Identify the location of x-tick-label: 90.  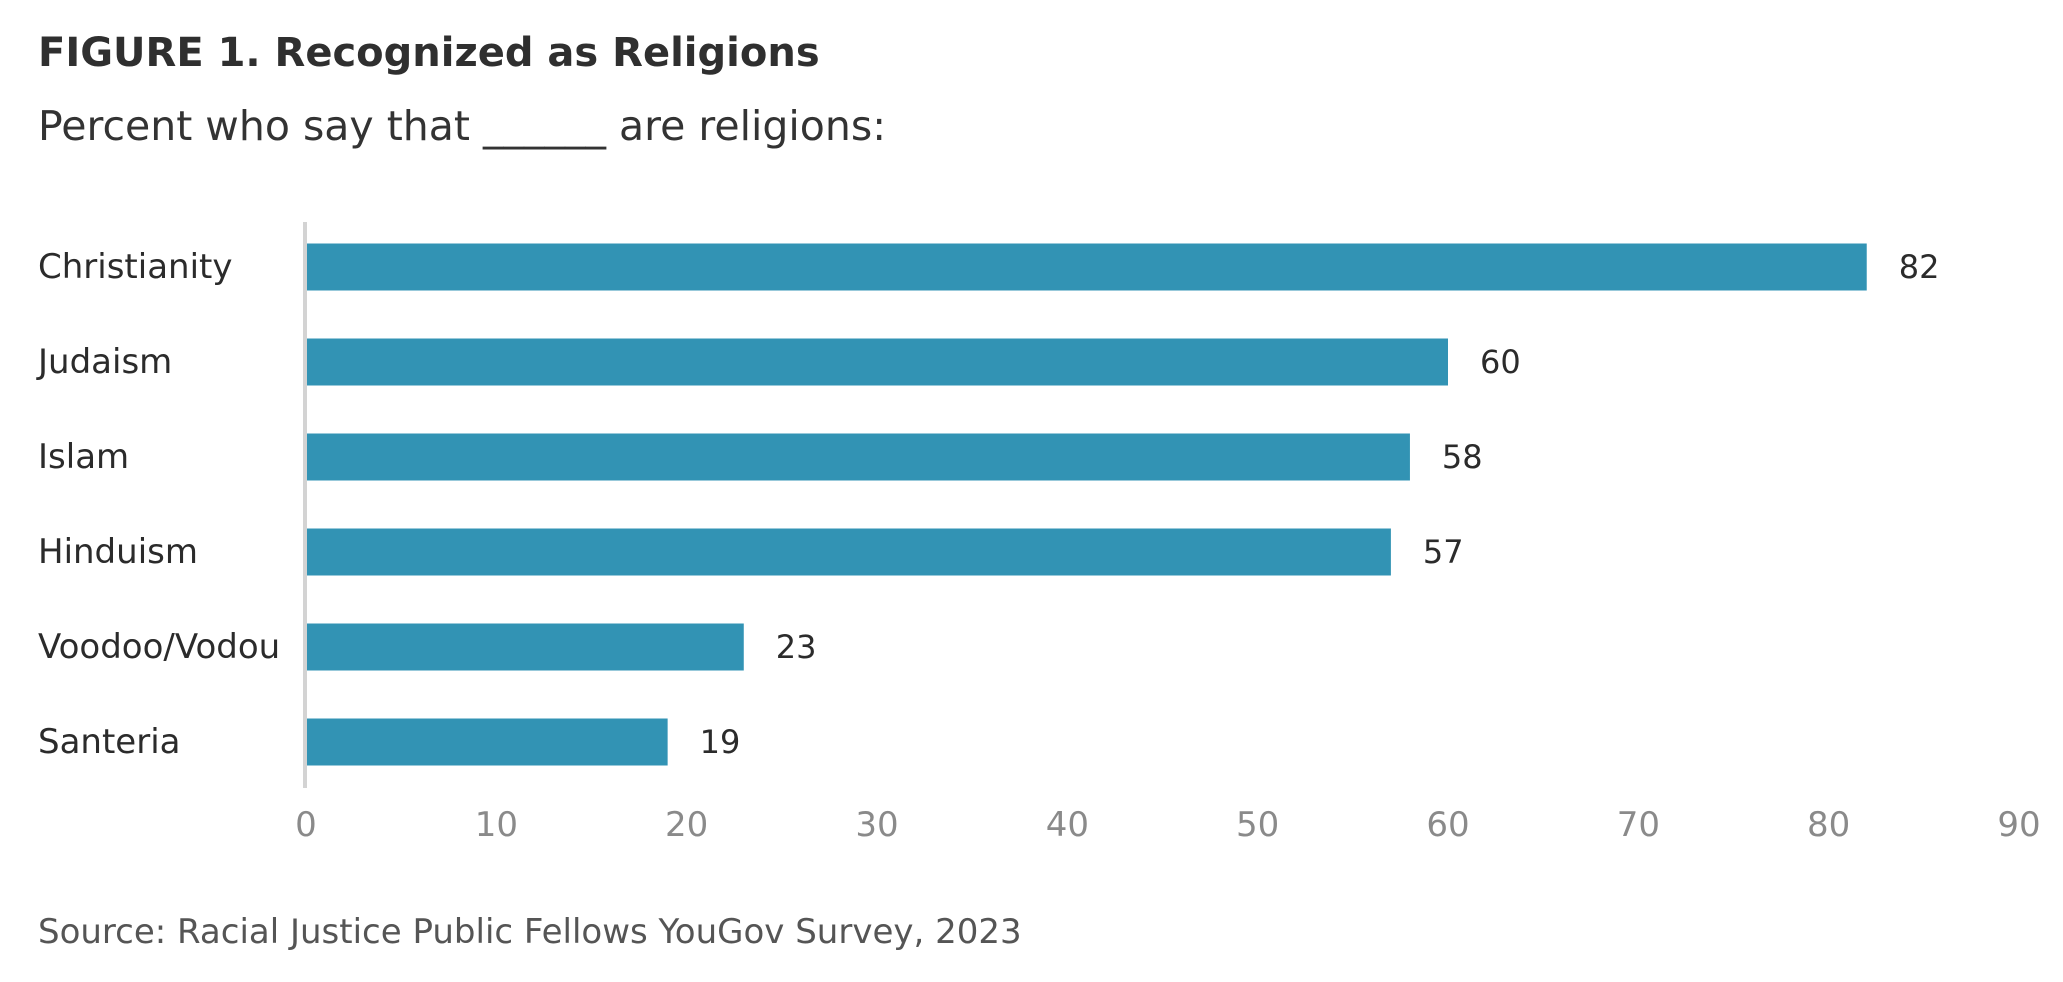
(2018, 825).